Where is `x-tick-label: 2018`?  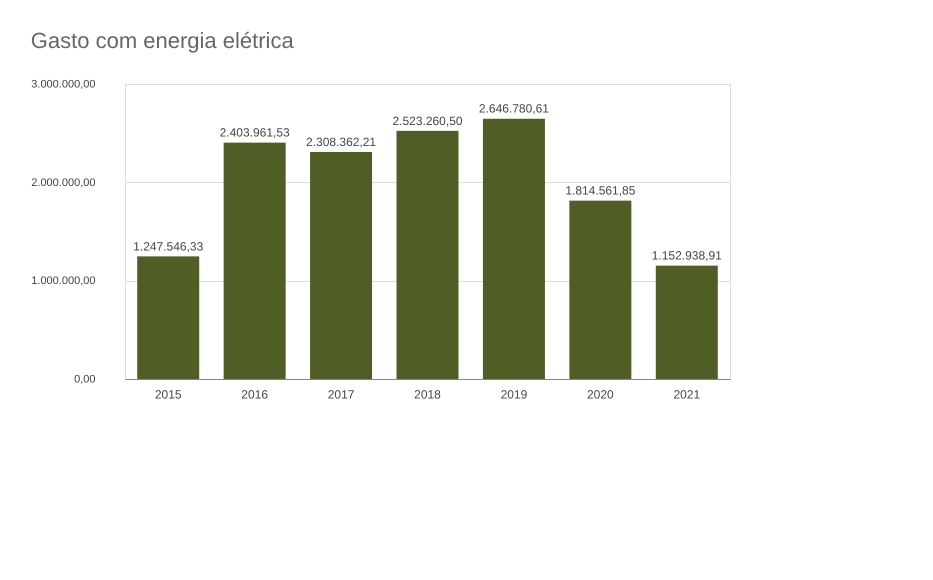
x-tick-label: 2018 is located at coordinates (428, 395).